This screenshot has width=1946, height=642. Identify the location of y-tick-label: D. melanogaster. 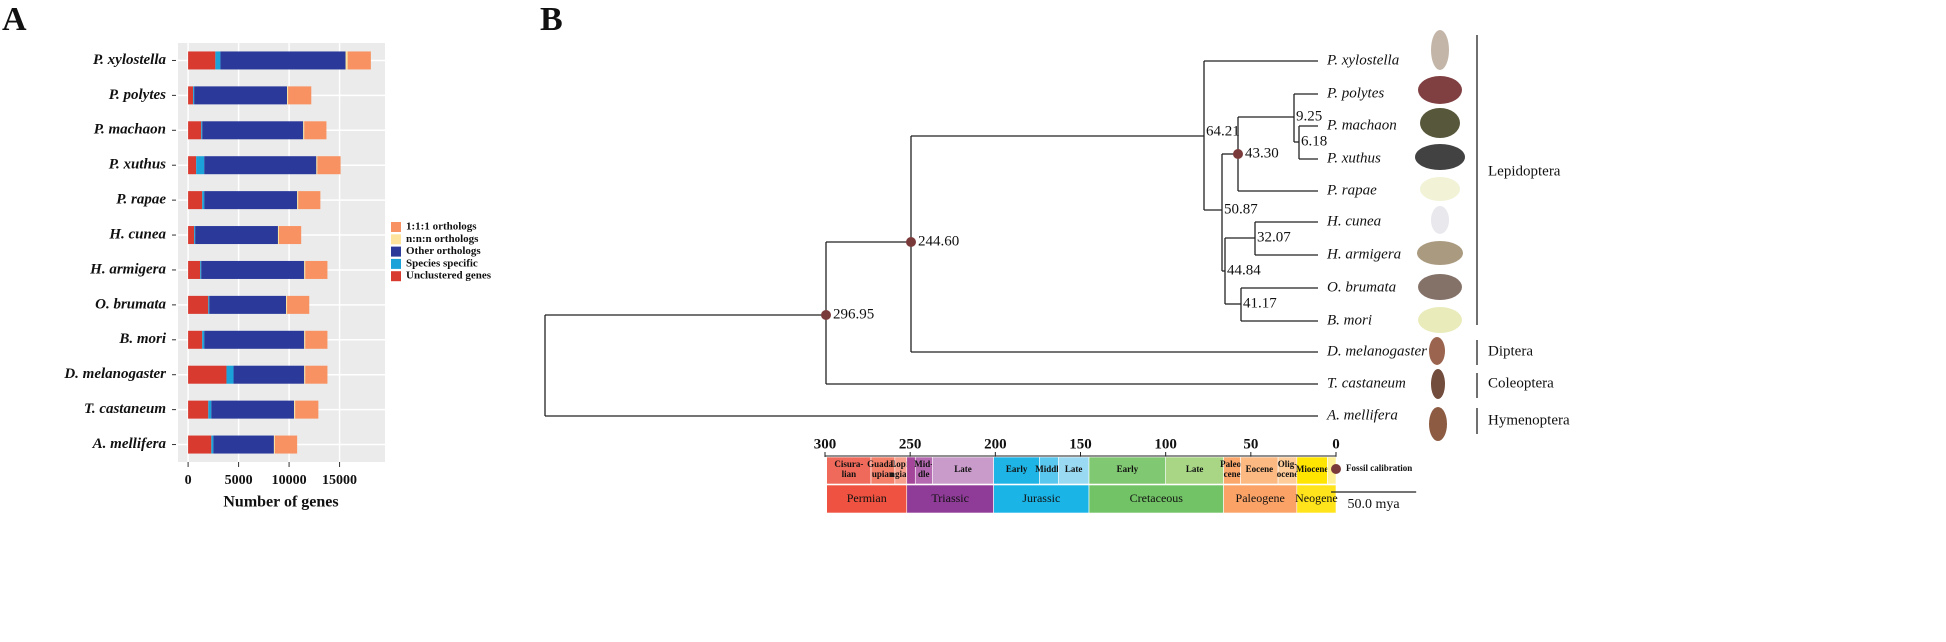
(114, 374).